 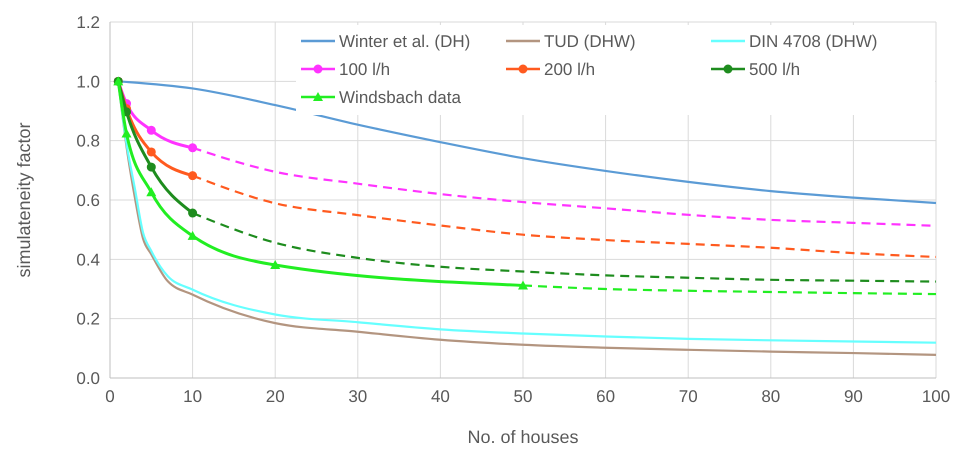 I want to click on y-tick-label: 1.2, so click(x=88, y=22).